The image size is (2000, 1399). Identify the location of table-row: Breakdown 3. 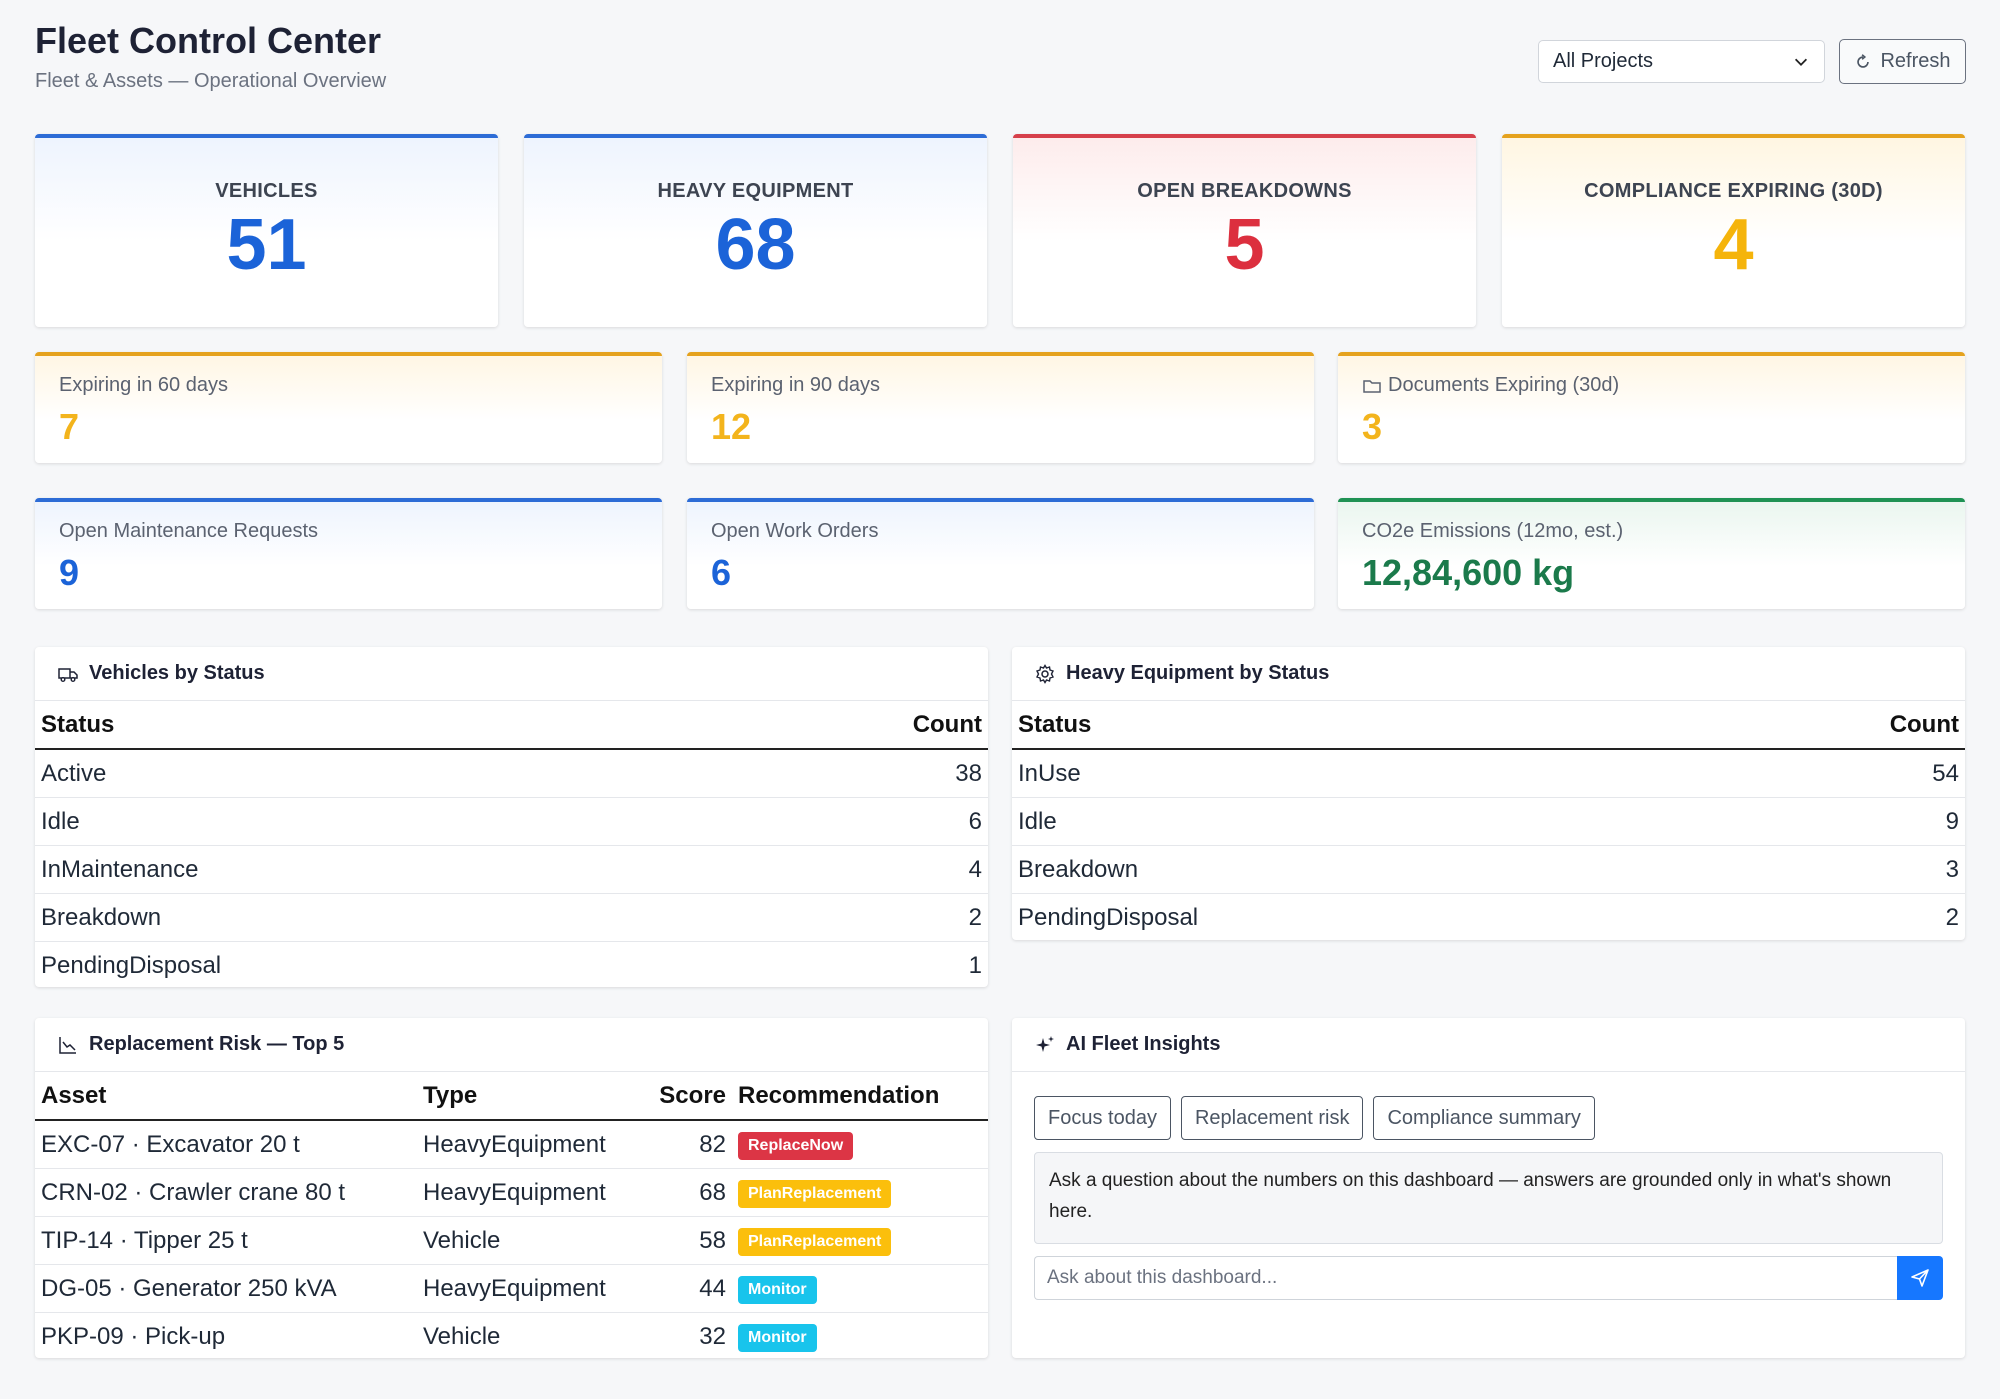
(1488, 869).